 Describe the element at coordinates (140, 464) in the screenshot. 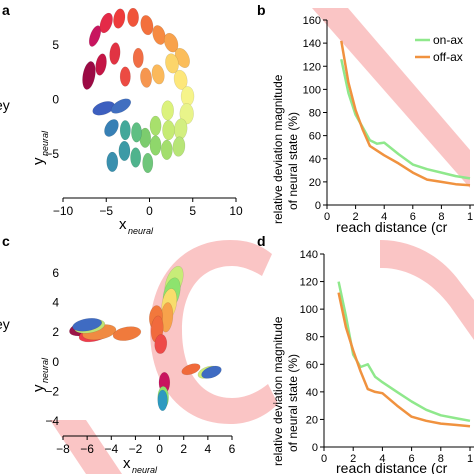

I see `panel-c-x-title: x neural` at that location.